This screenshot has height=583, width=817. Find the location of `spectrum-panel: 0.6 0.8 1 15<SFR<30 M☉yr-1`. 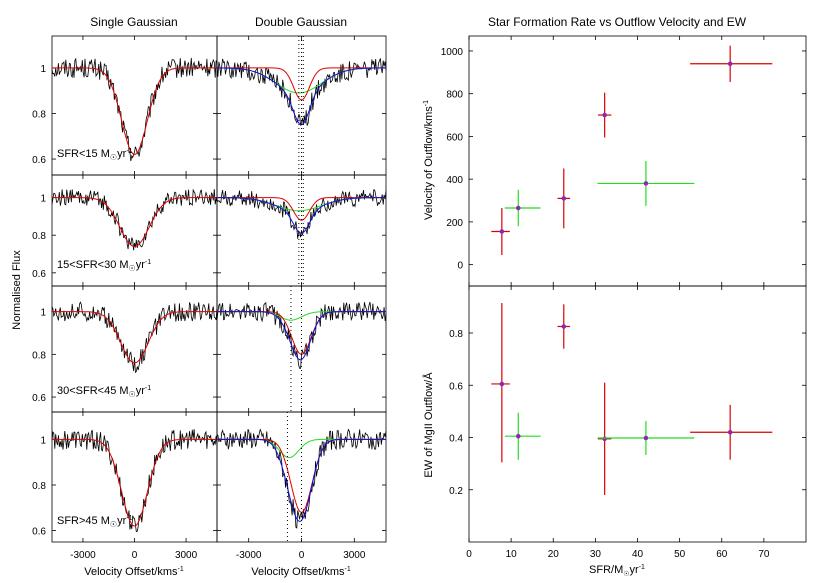

spectrum-panel: 0.6 0.8 1 15<SFR<30 M☉yr-1 is located at coordinates (125, 230).